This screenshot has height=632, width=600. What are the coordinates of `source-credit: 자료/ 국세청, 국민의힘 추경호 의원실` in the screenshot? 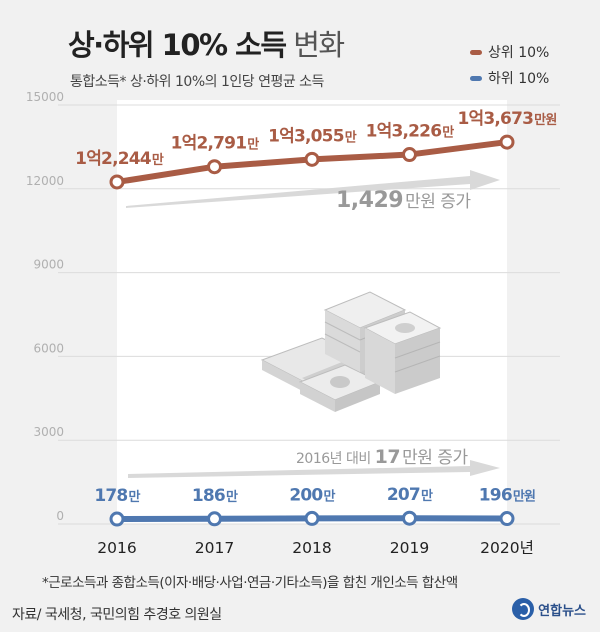 It's located at (117, 615).